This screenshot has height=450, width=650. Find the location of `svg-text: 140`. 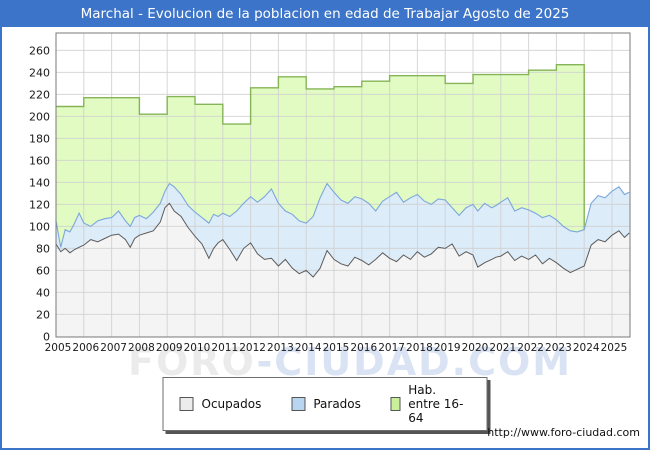

svg-text: 140 is located at coordinates (39, 182).